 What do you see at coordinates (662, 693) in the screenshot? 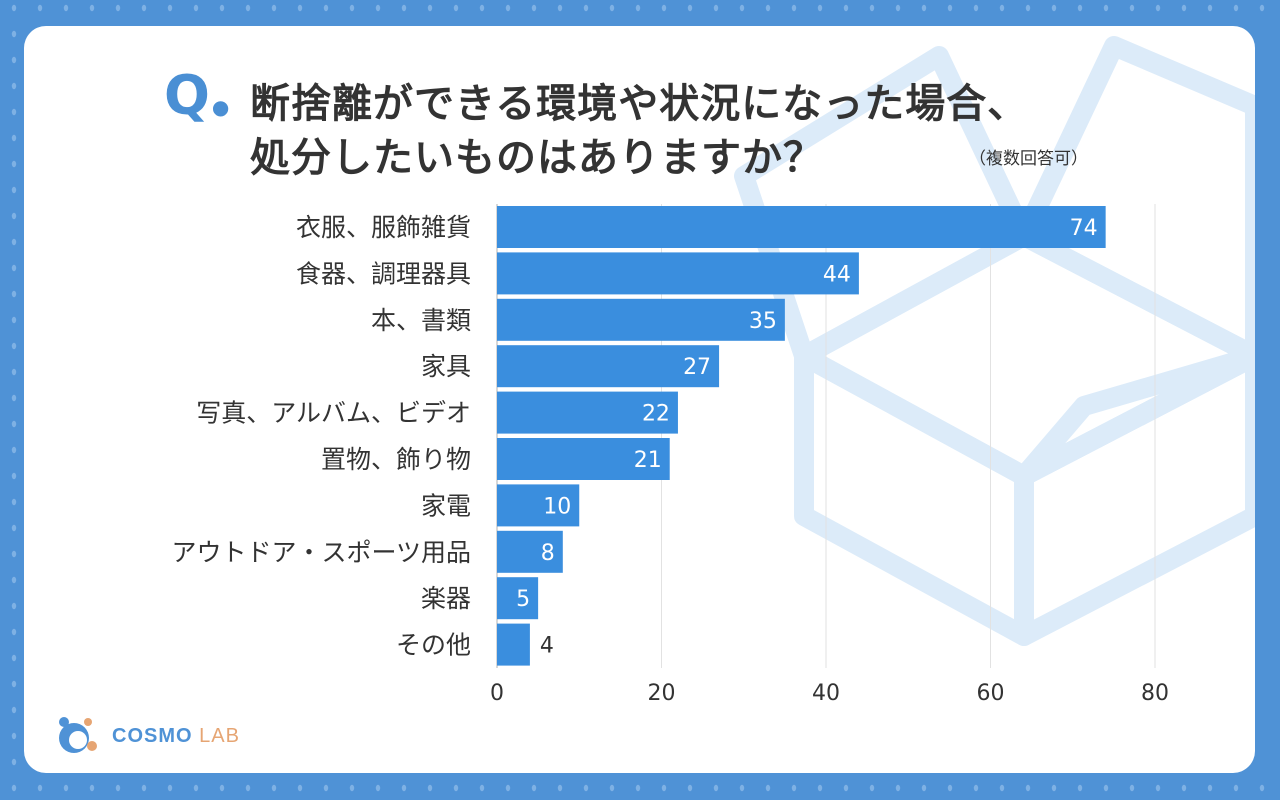
I see `x-tick-label: 20` at bounding box center [662, 693].